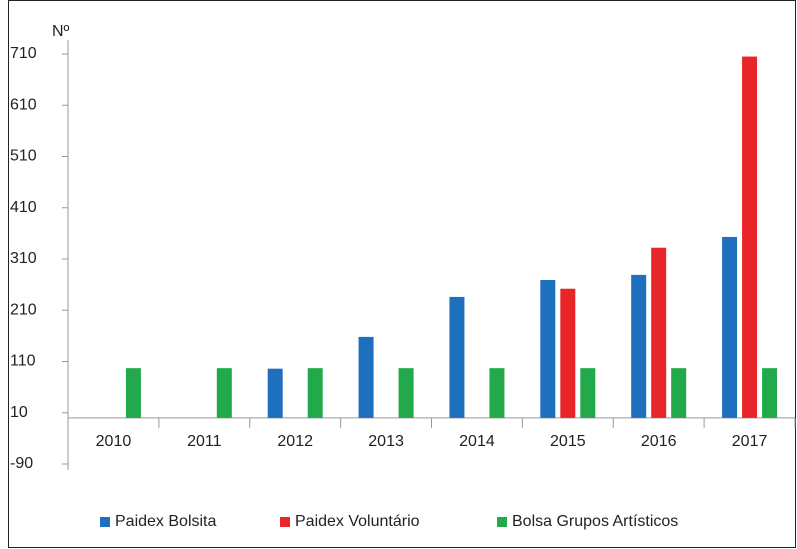  Describe the element at coordinates (165, 521) in the screenshot. I see `legend-label: Paidex Bolsita` at that location.